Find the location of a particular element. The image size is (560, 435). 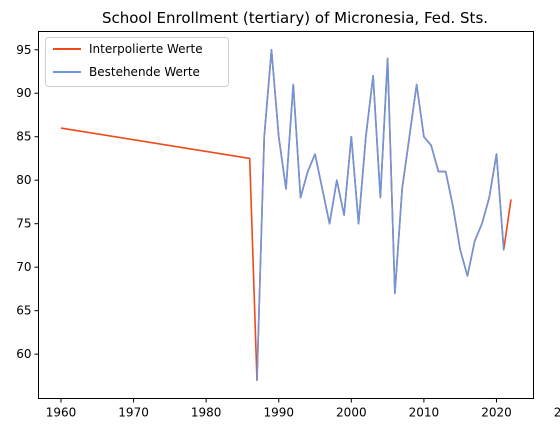

x-tick-label: 2020 is located at coordinates (496, 413).